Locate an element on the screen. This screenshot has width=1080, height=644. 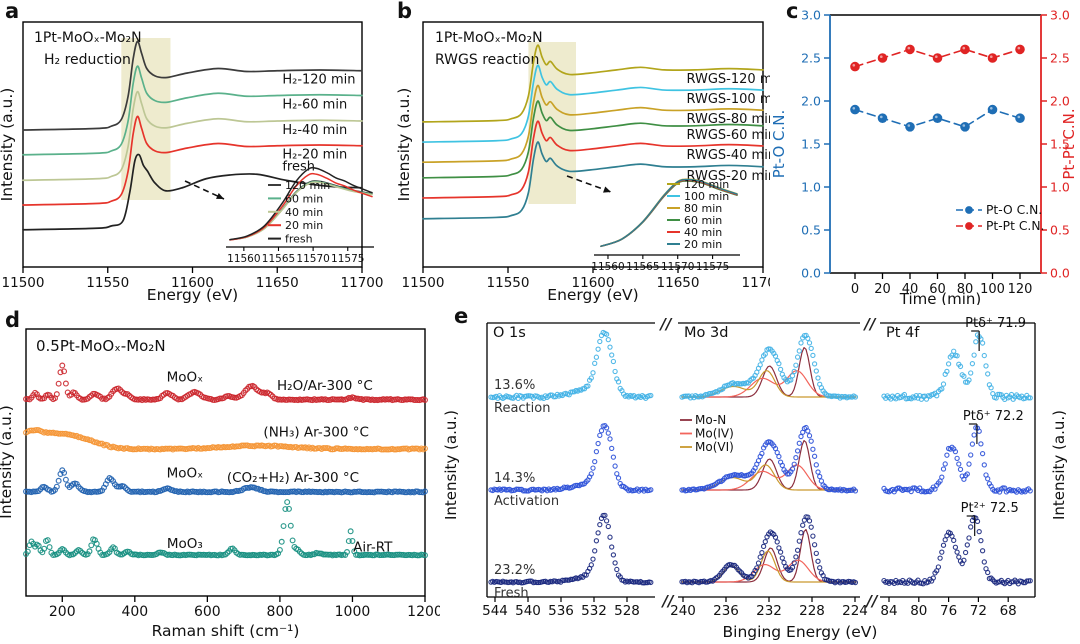
x-tick-label: 11600 is located at coordinates (593, 283).